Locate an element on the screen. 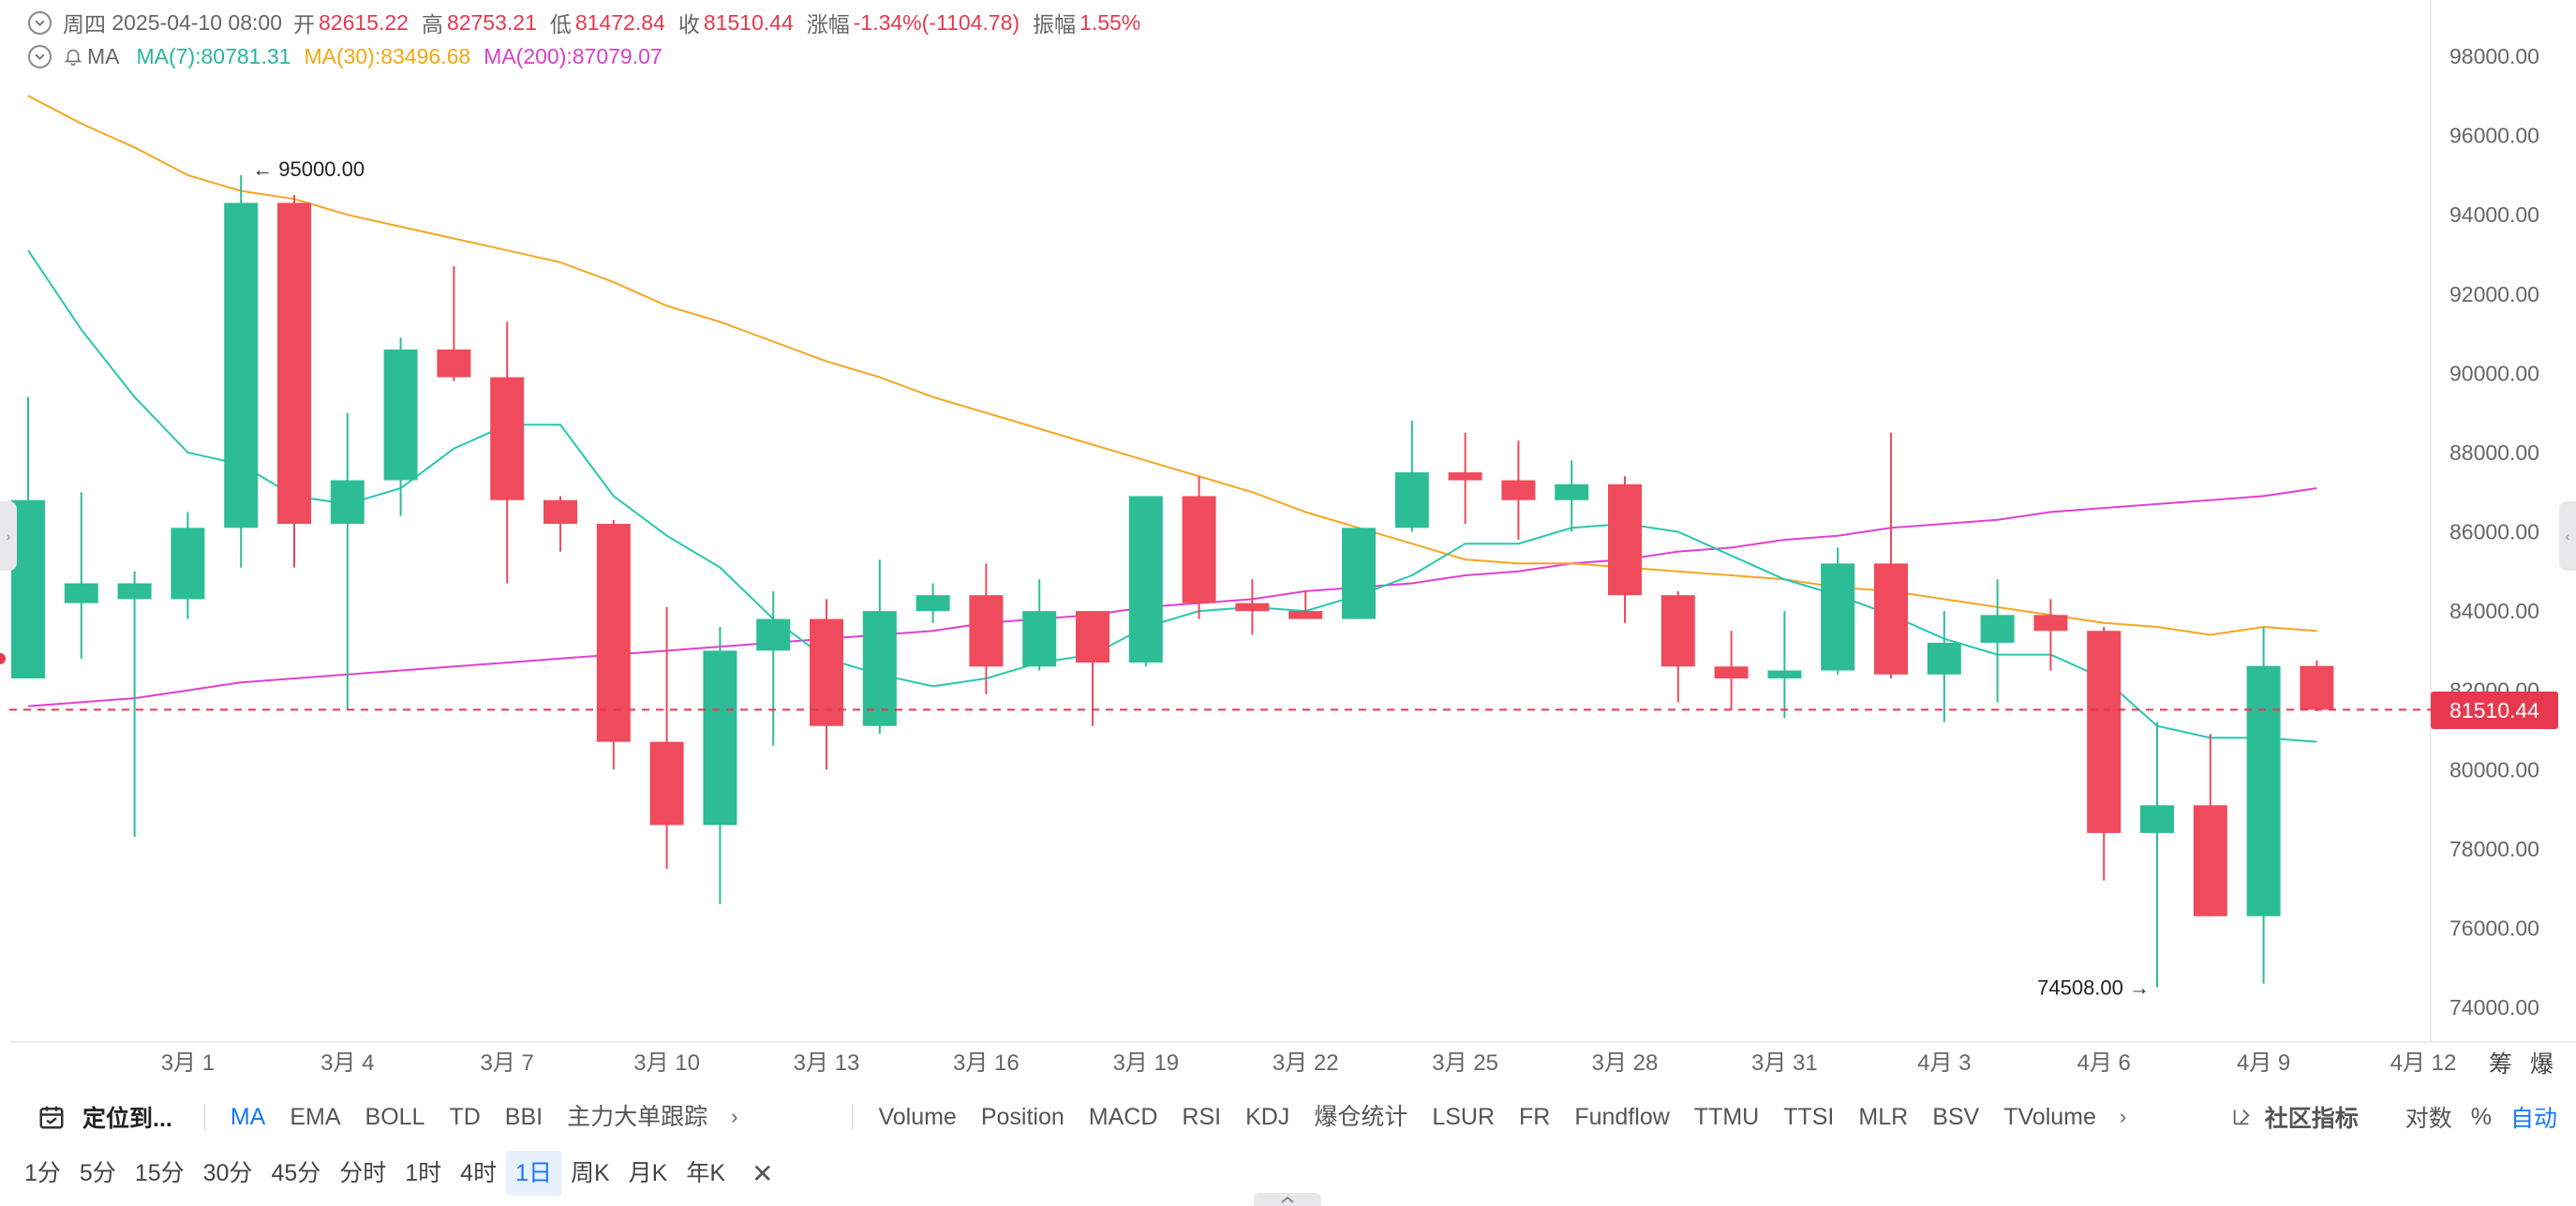 Image resolution: width=2576 pixels, height=1206 pixels. main-indicators-more-icon: › is located at coordinates (734, 1116).